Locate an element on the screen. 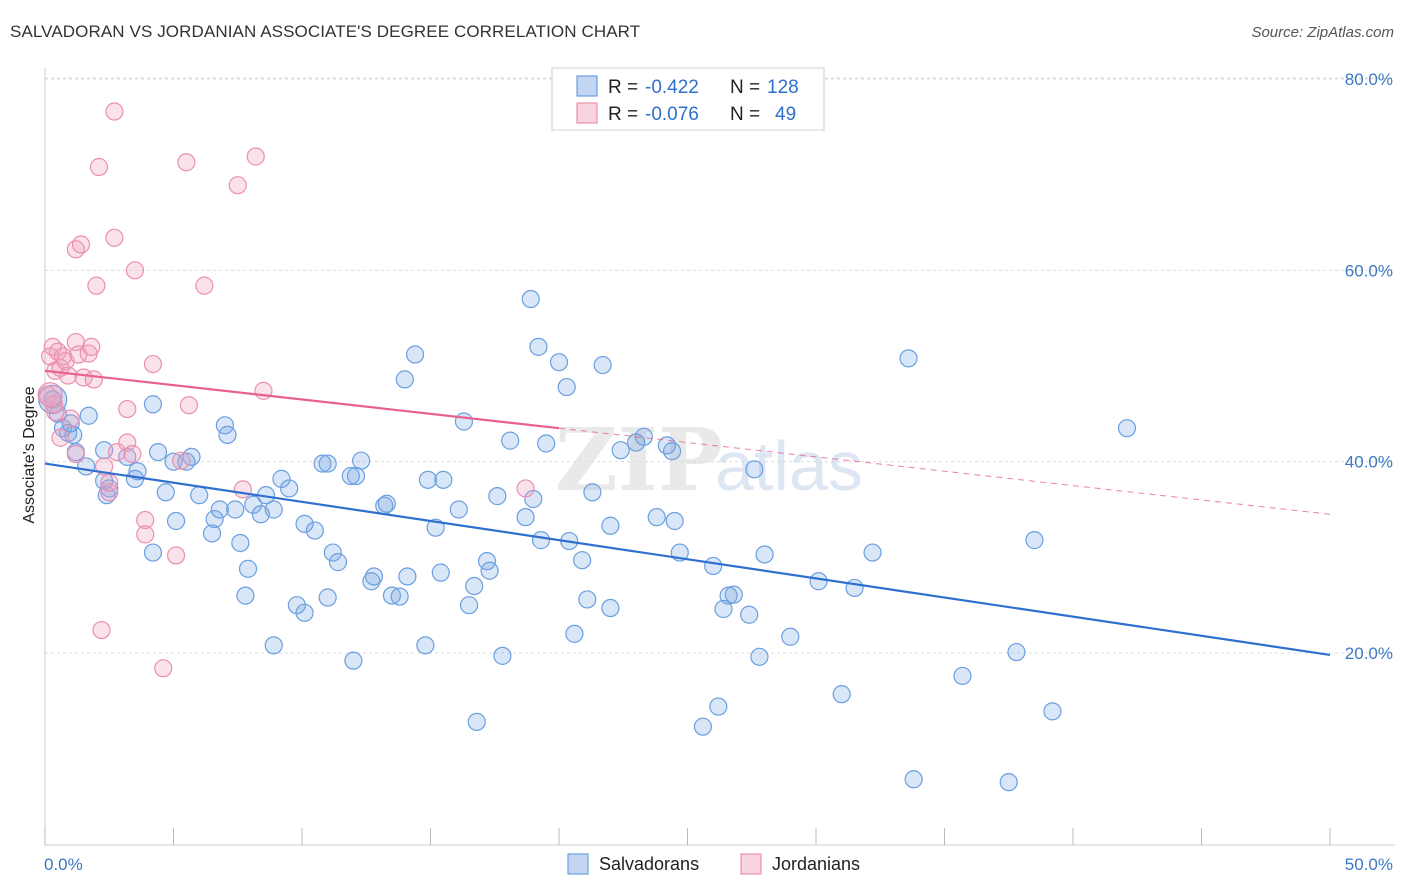 The height and width of the screenshot is (892, 1406). jordanian-cluster is located at coordinates (50, 395).